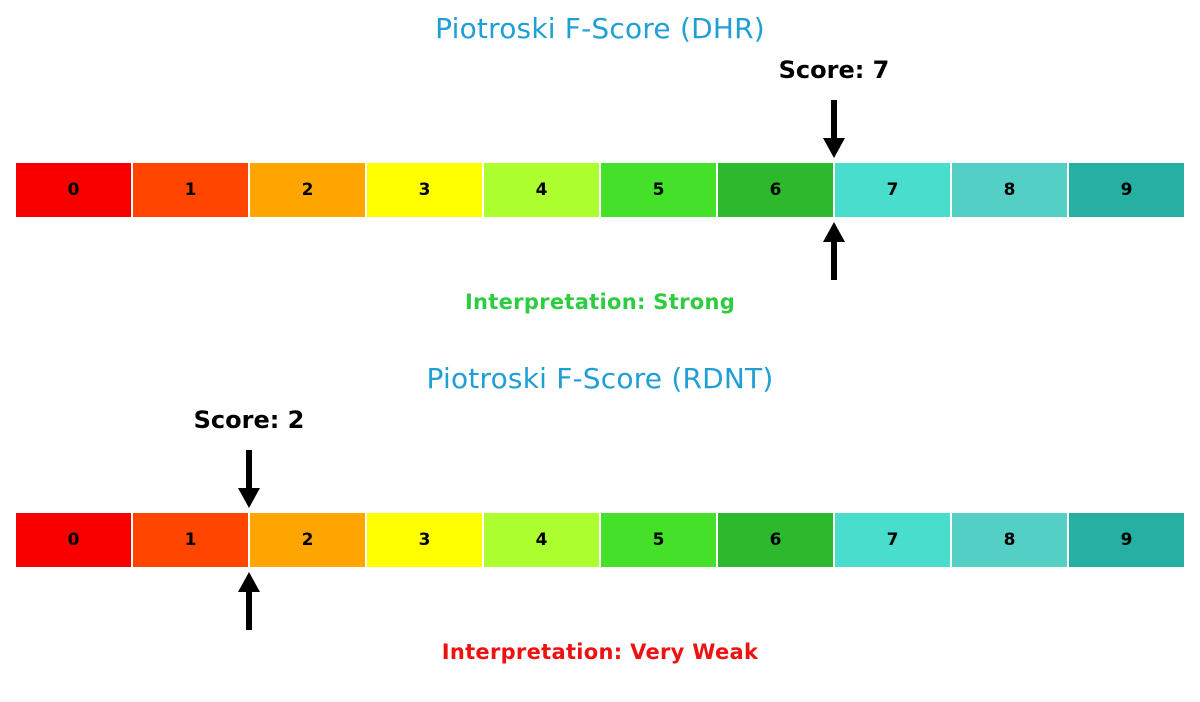  I want to click on chart-title: Piotroski F-Score (RDNT), so click(600, 378).